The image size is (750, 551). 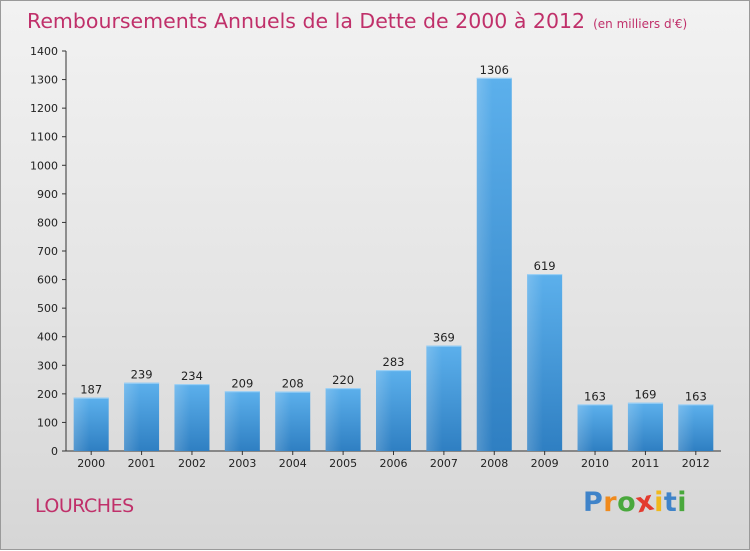 I want to click on y-tick-label: 1000, so click(x=44, y=165).